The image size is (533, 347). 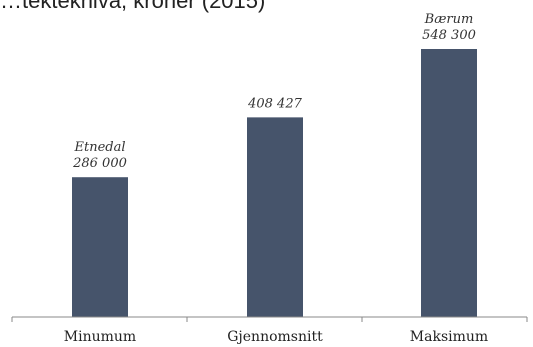 What do you see at coordinates (449, 337) in the screenshot?
I see `x-tick-label: Maksimum` at bounding box center [449, 337].